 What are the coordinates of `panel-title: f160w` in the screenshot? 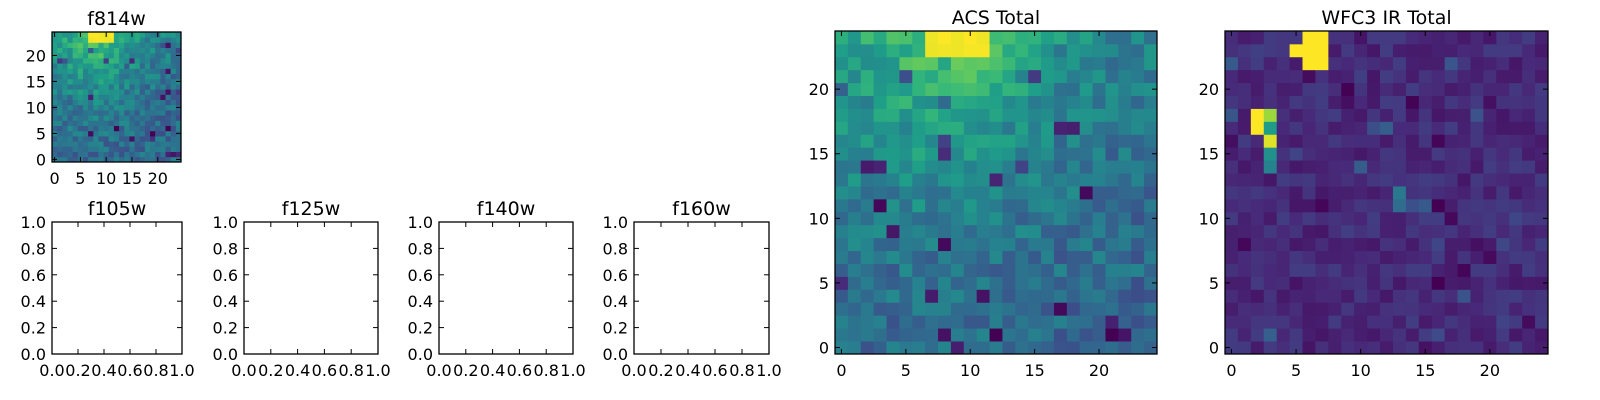 It's located at (701, 209).